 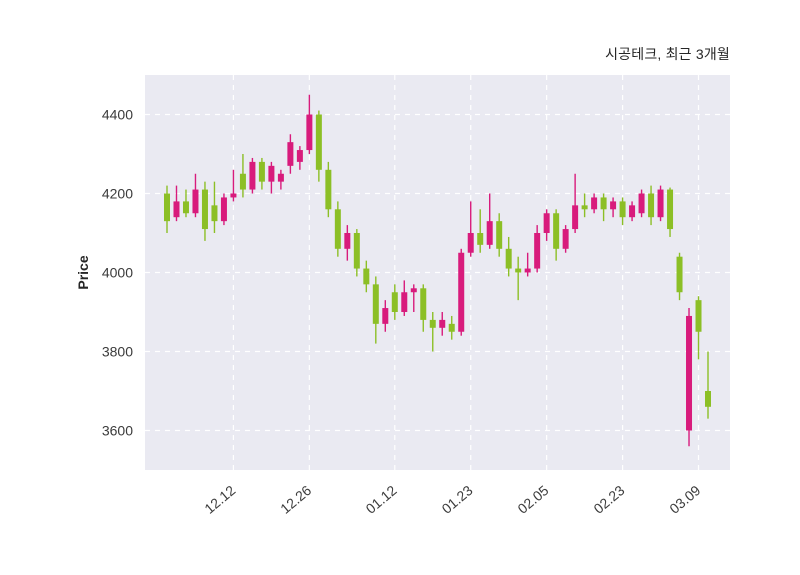 What do you see at coordinates (684, 499) in the screenshot?
I see `x-tick-label: 03.09` at bounding box center [684, 499].